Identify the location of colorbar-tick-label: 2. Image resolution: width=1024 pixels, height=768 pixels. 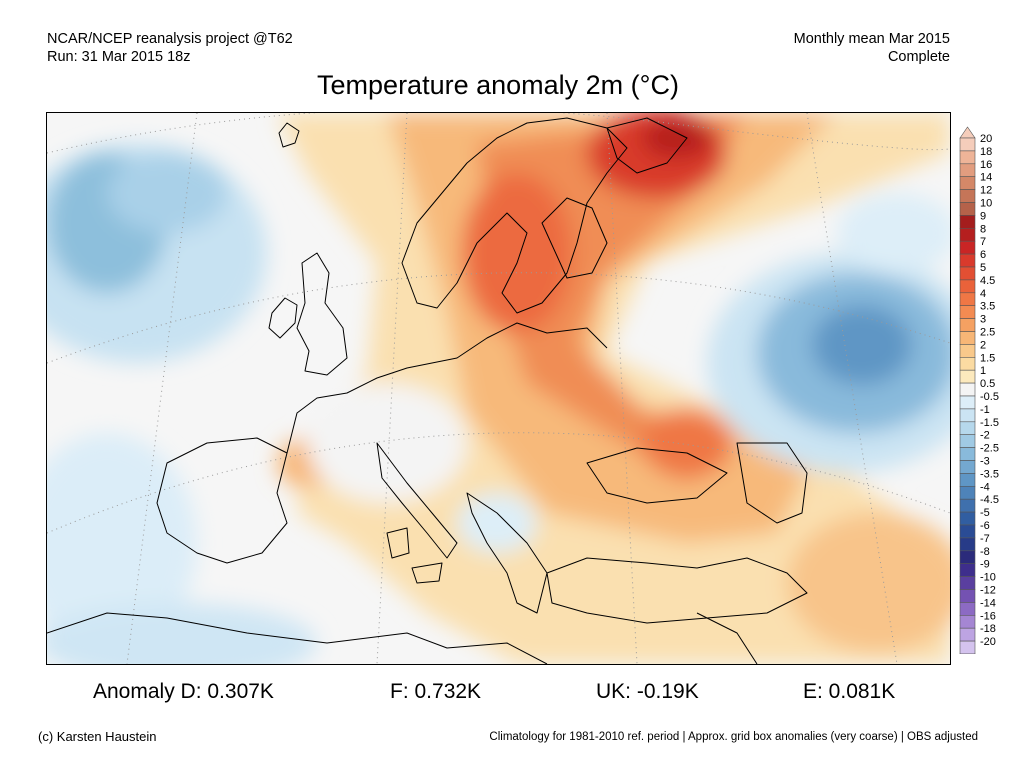
(983, 345).